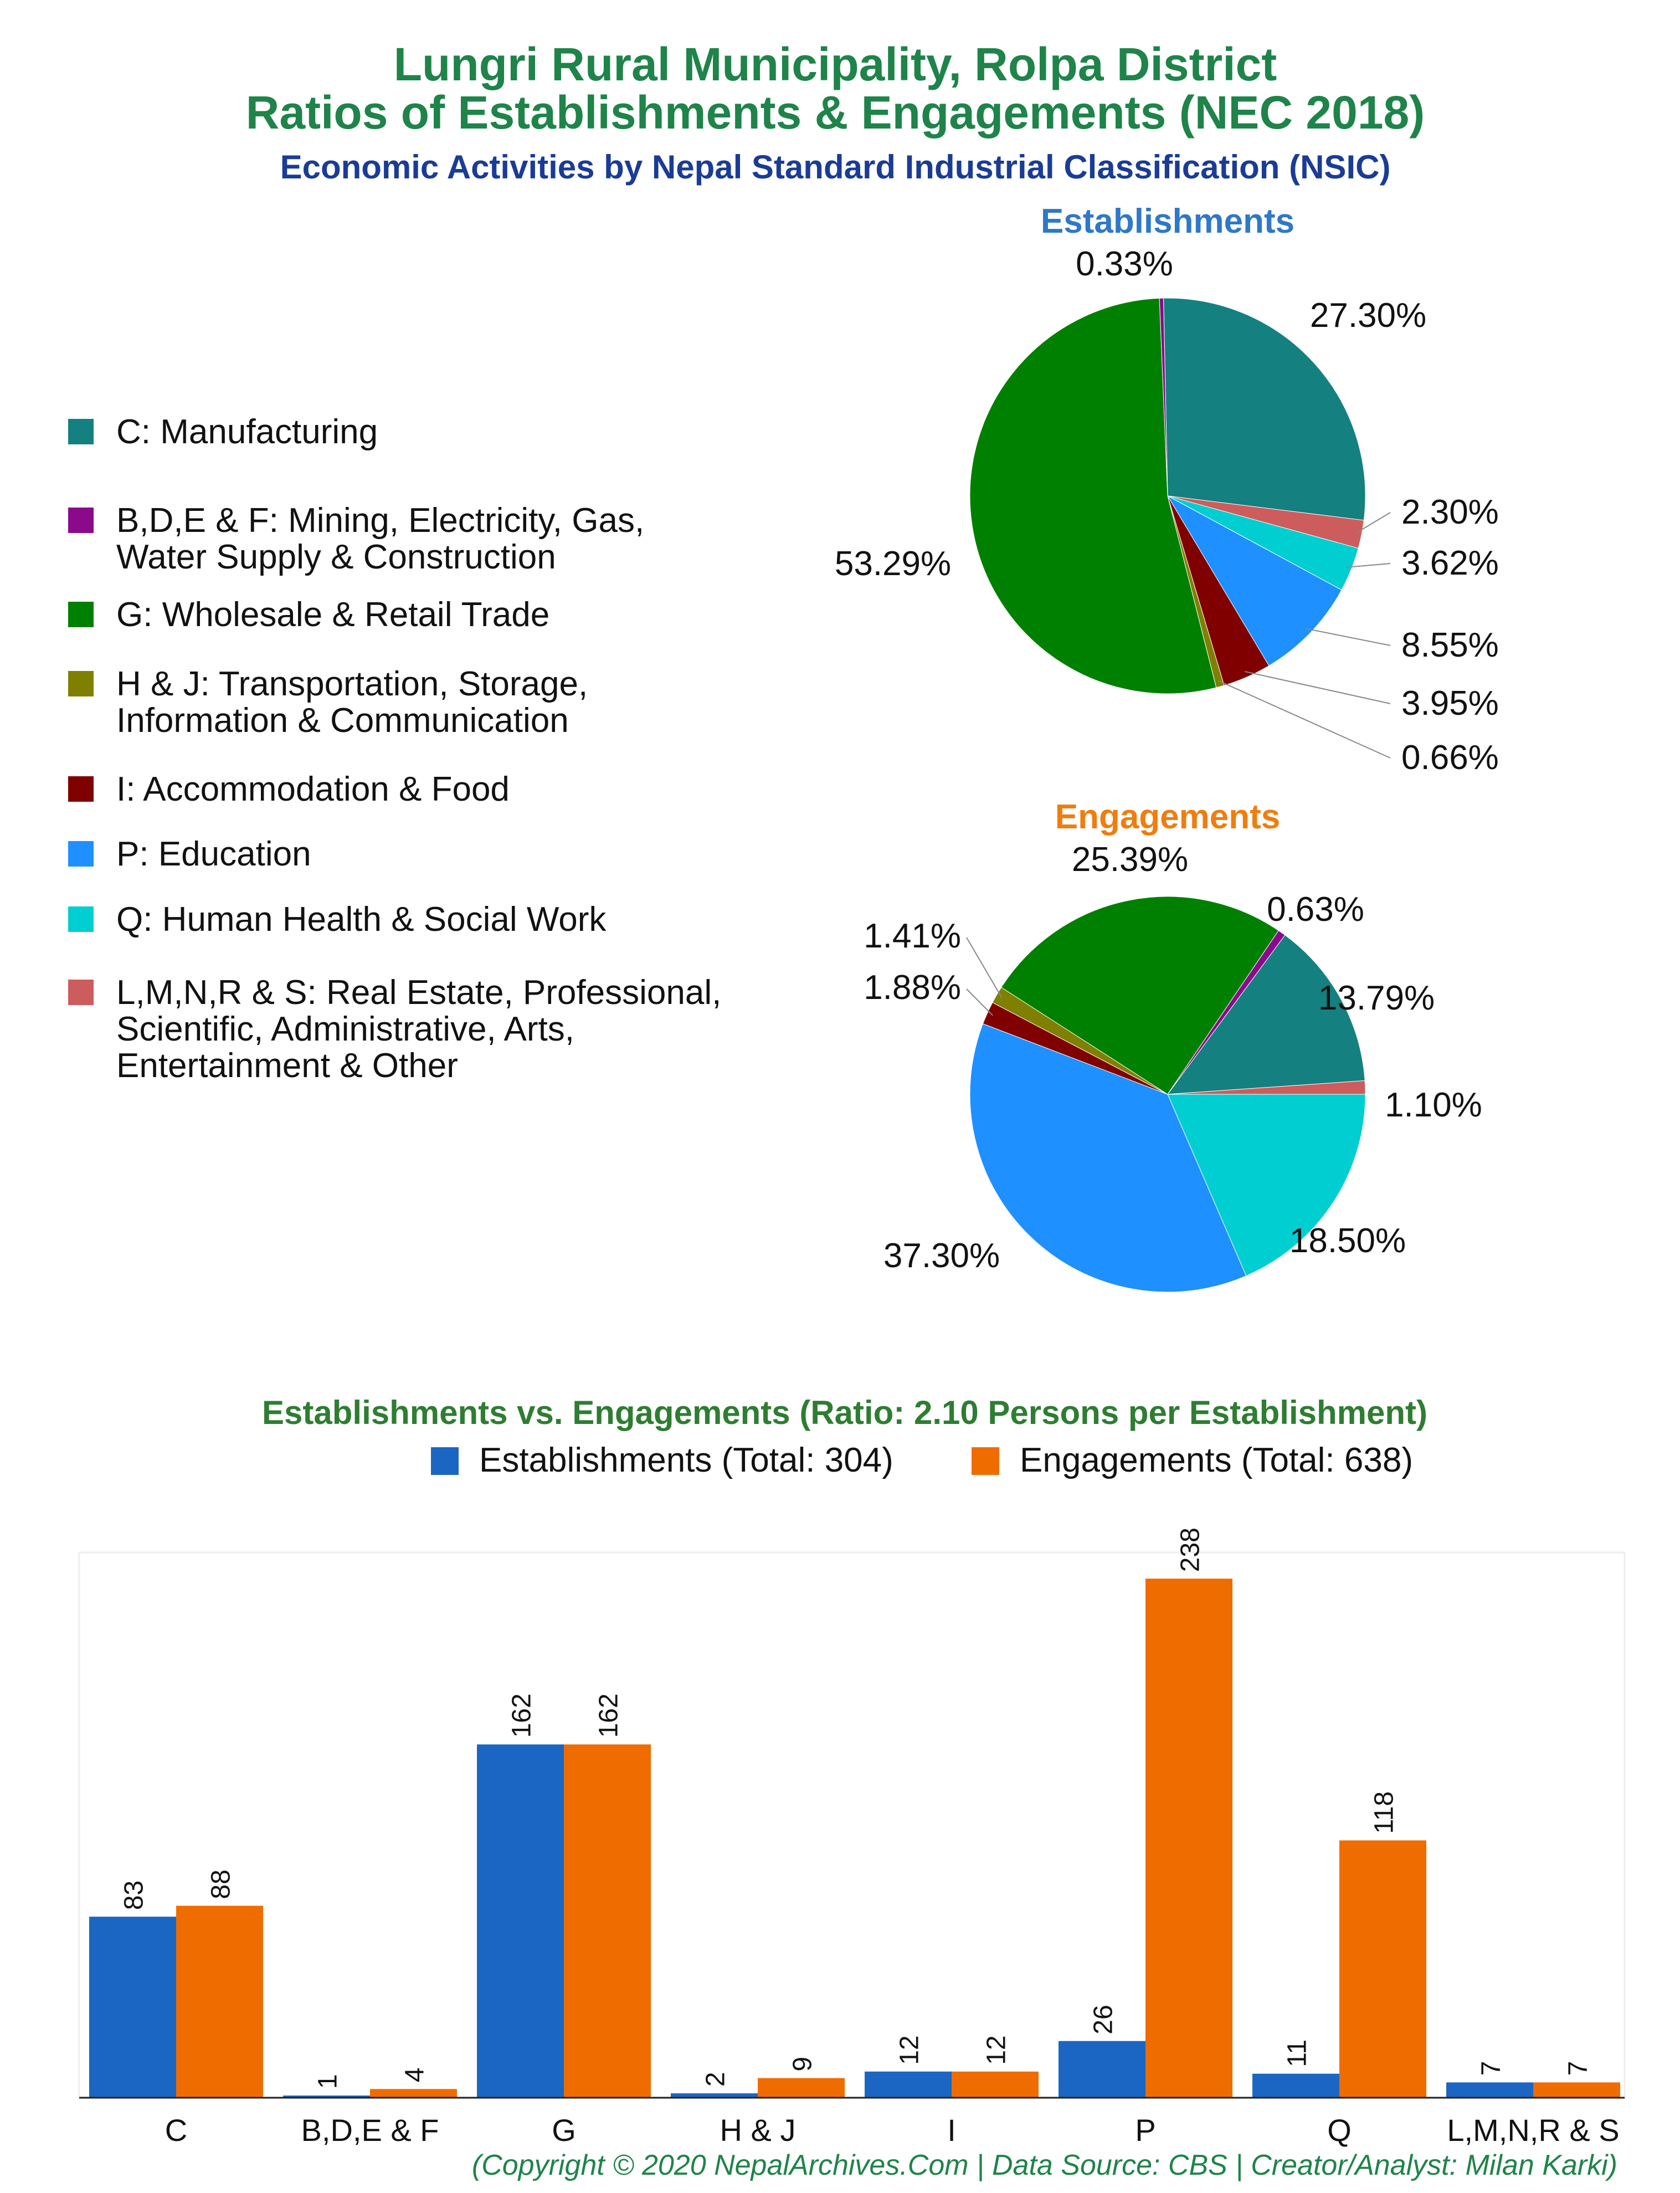  I want to click on bar-category-label: Q, so click(1339, 2130).